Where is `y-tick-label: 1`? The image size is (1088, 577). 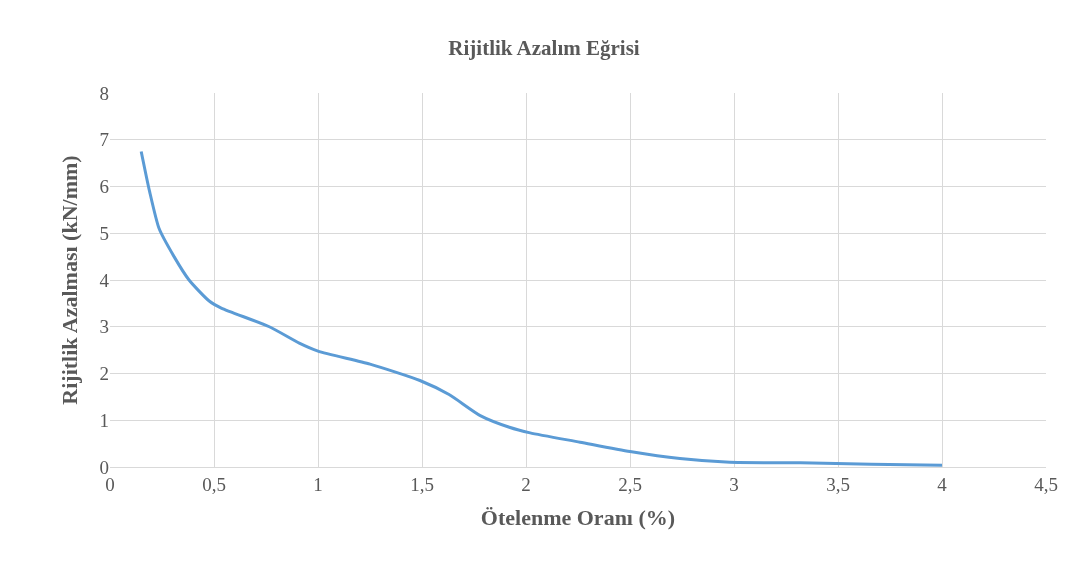 y-tick-label: 1 is located at coordinates (104, 420).